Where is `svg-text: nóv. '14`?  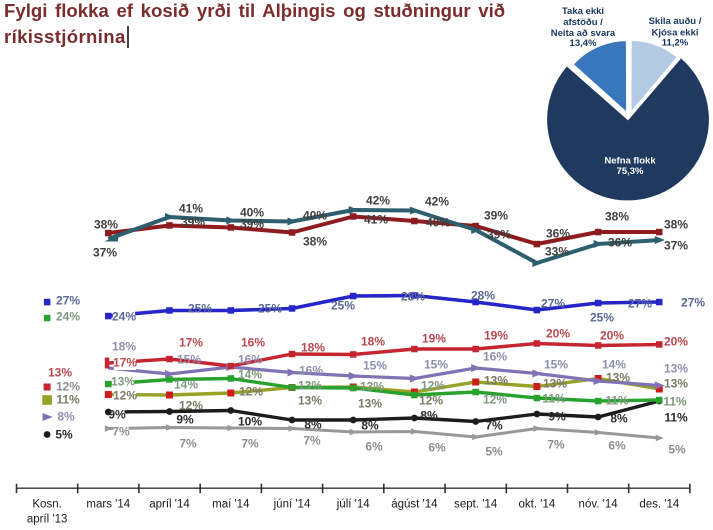 svg-text: nóv. '14 is located at coordinates (599, 505).